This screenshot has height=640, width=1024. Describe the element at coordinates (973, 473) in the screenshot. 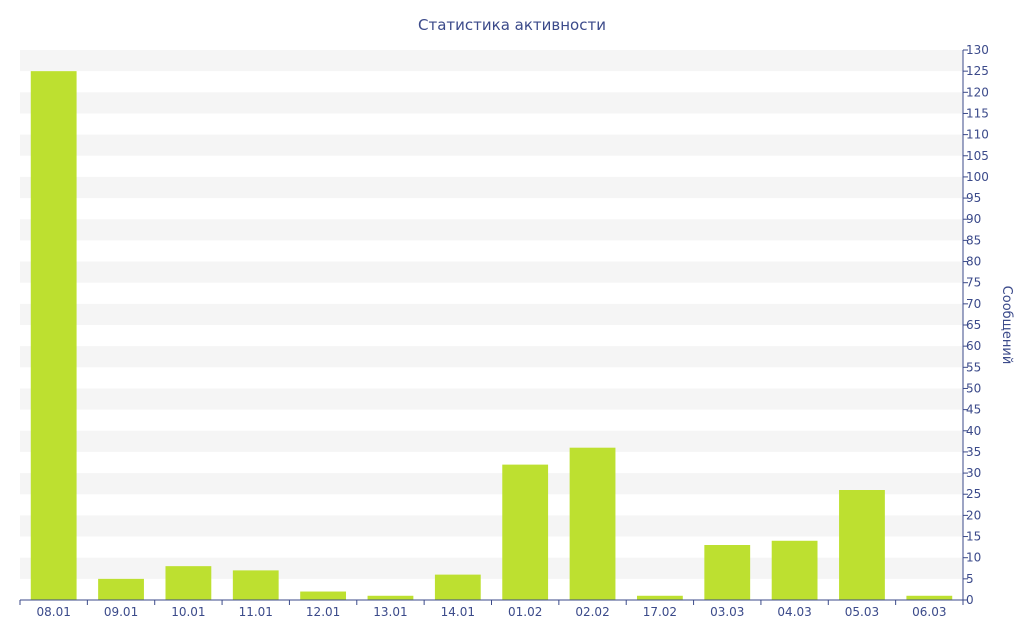

I see `y-tick-label: 30` at that location.